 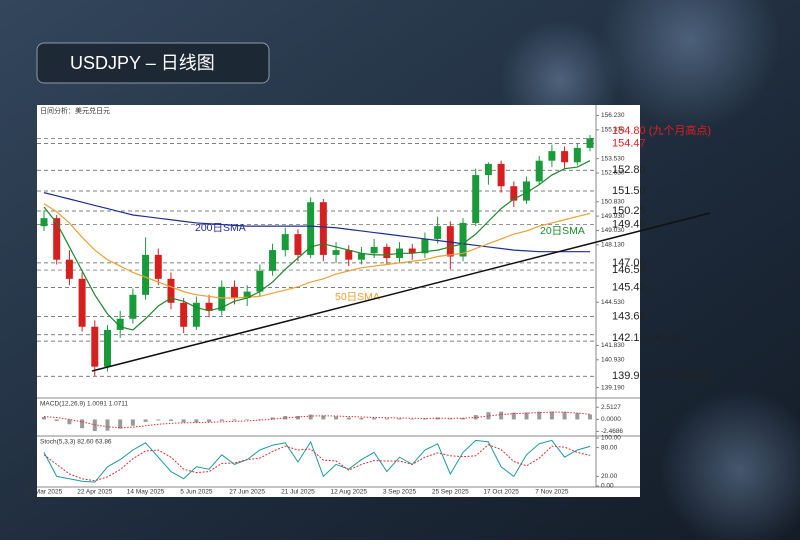 I want to click on level-label: 154.80 (九个月高点), so click(x=661, y=130).